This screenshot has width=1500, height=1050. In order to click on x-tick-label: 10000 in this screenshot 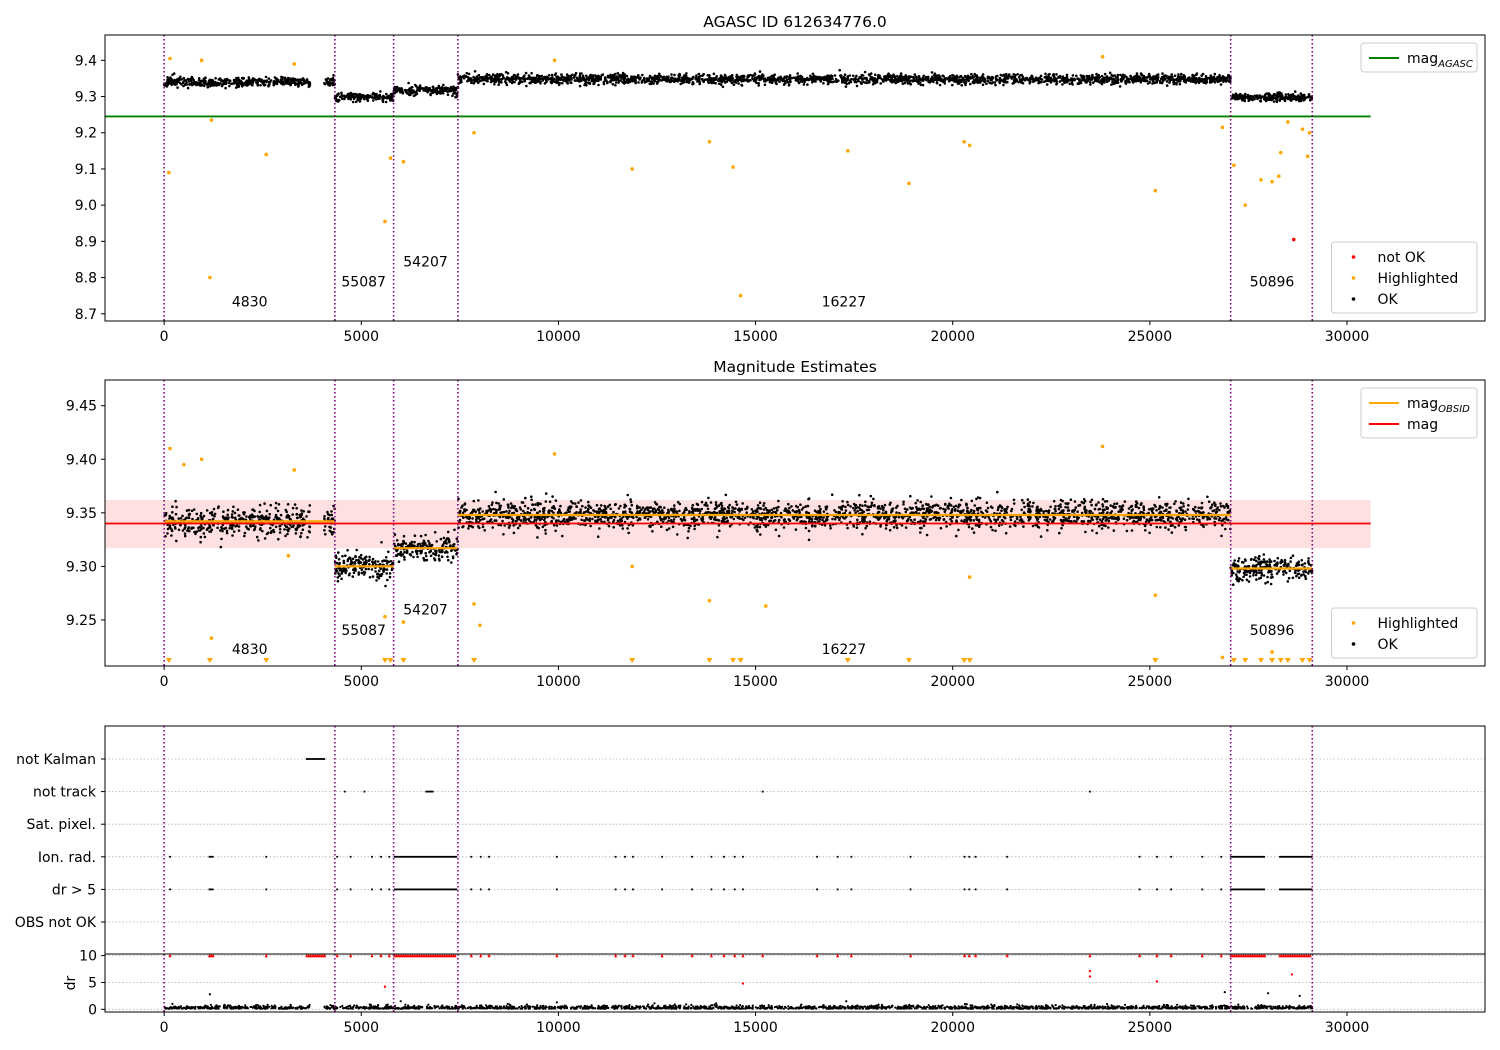, I will do `click(558, 337)`.